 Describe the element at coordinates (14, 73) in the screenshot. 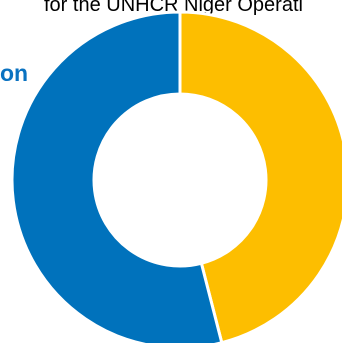

I see `side-label: on` at that location.